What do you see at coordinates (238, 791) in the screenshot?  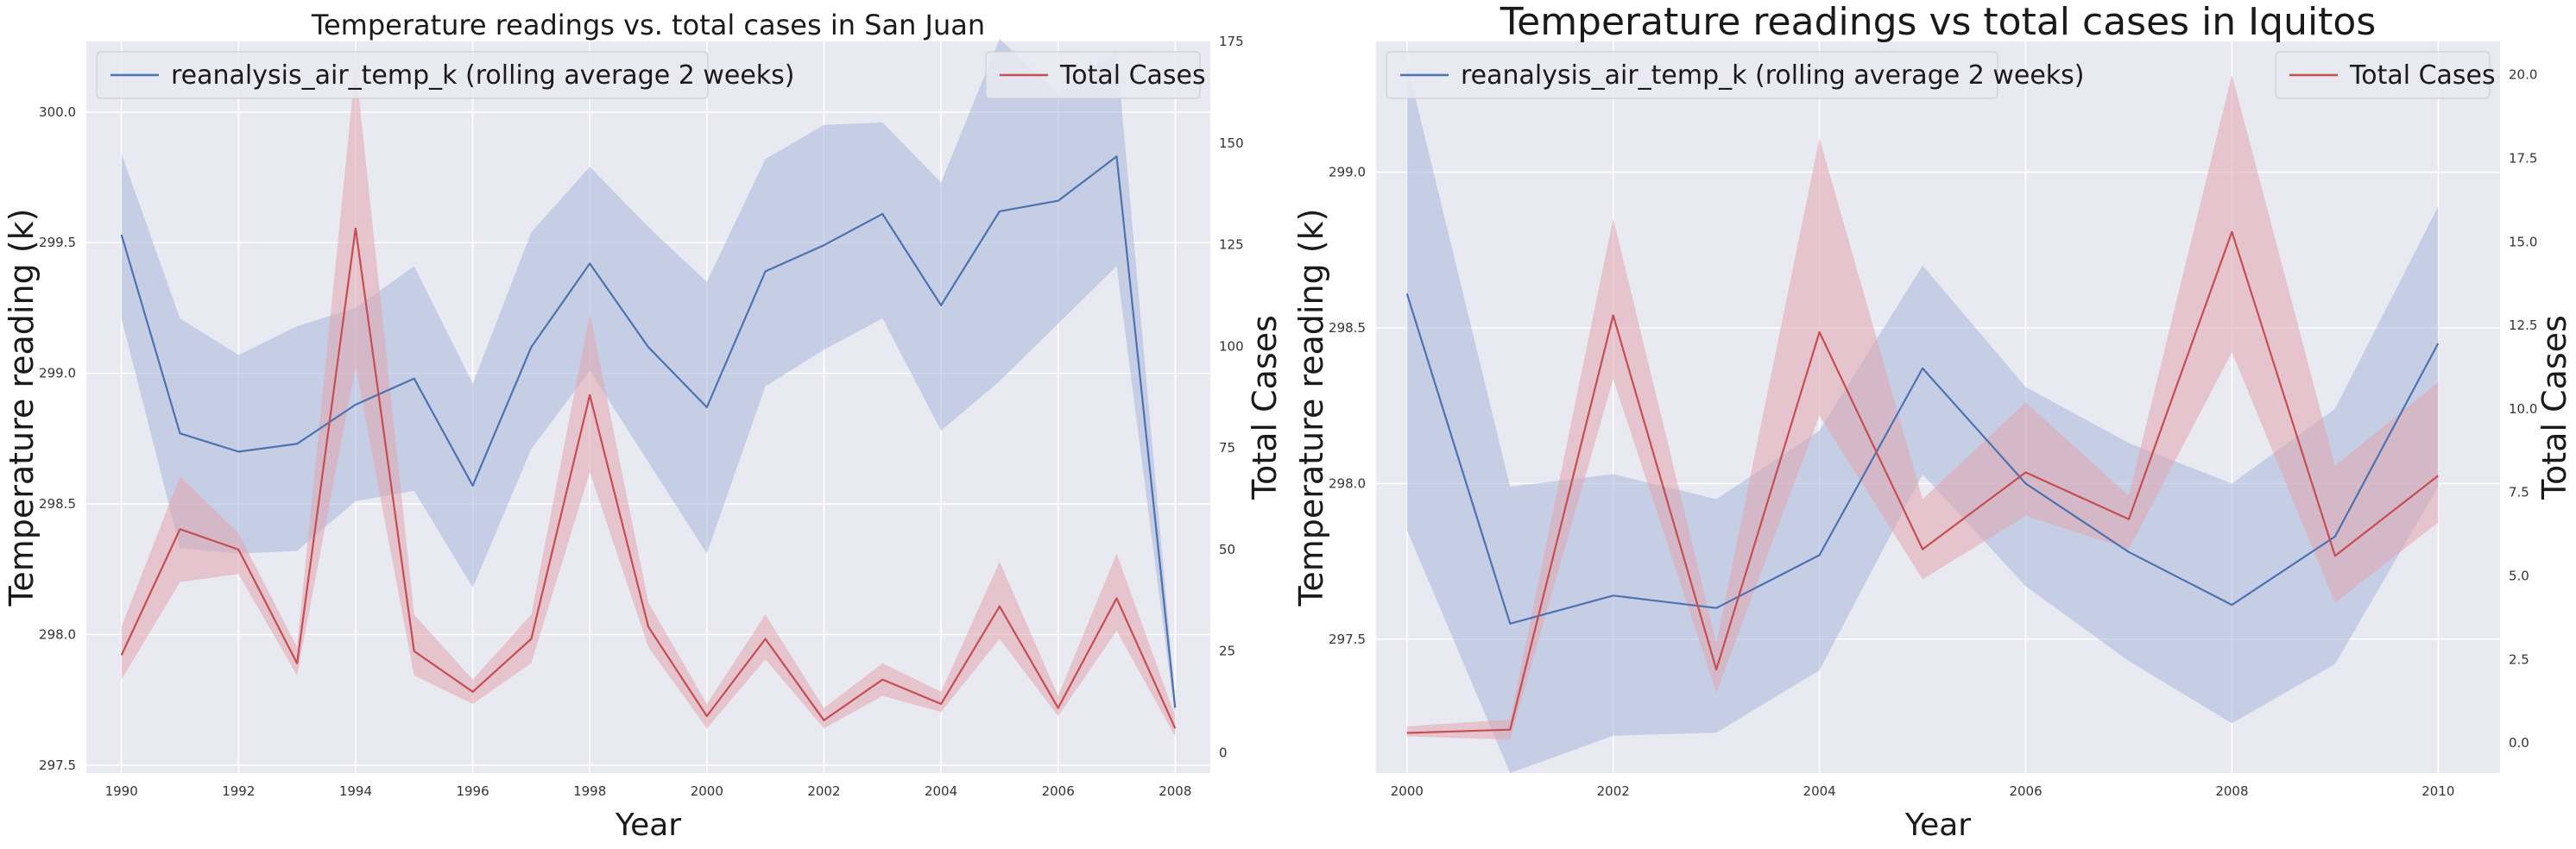 I see `x-tick-label: 1992` at bounding box center [238, 791].